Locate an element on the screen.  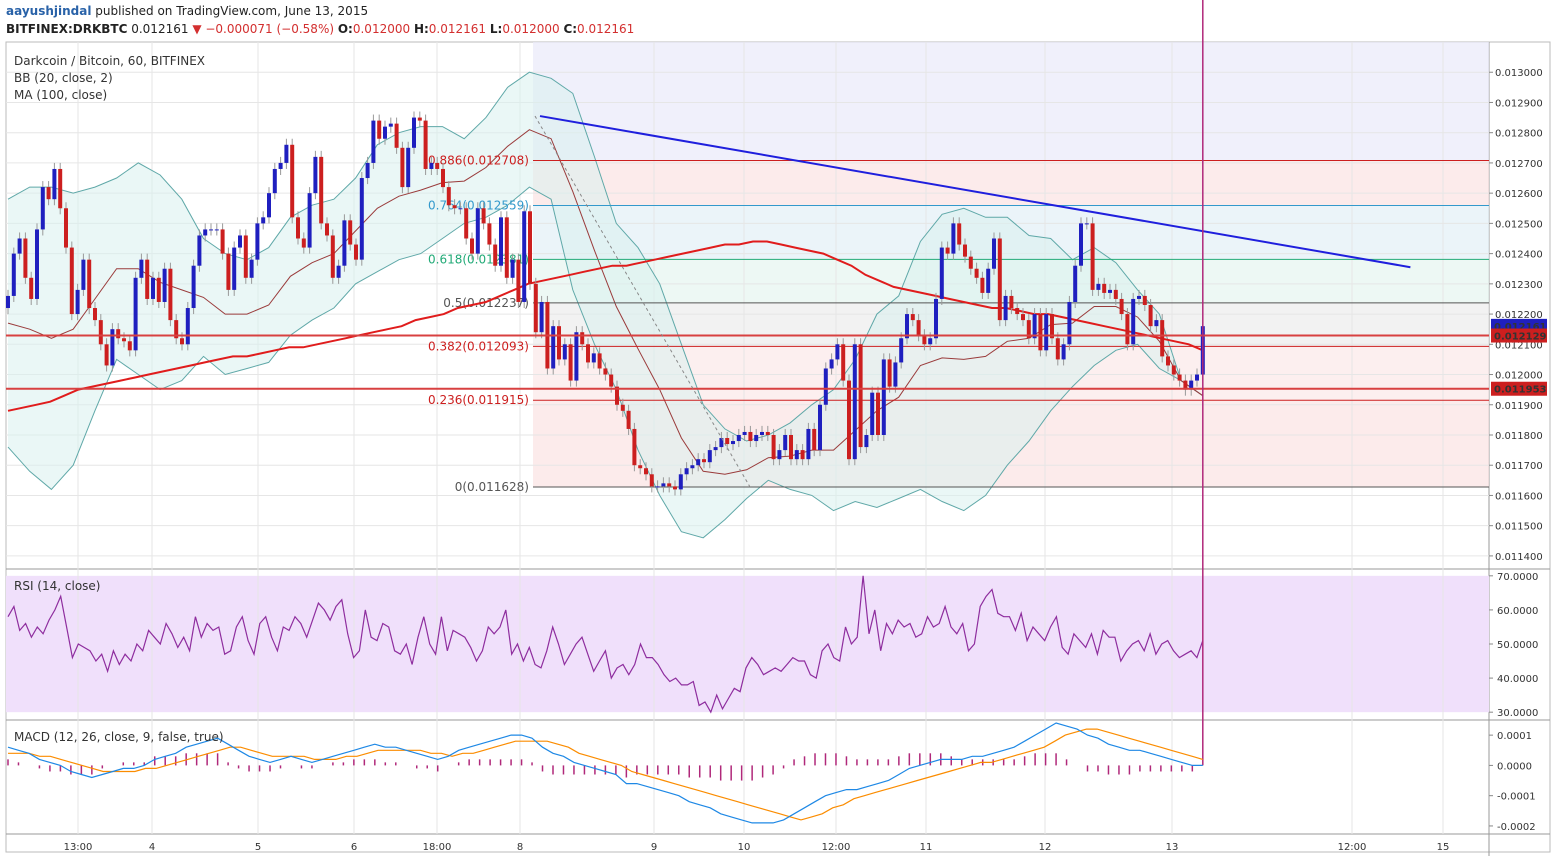
low-value: 0.012000 is located at coordinates (531, 29).